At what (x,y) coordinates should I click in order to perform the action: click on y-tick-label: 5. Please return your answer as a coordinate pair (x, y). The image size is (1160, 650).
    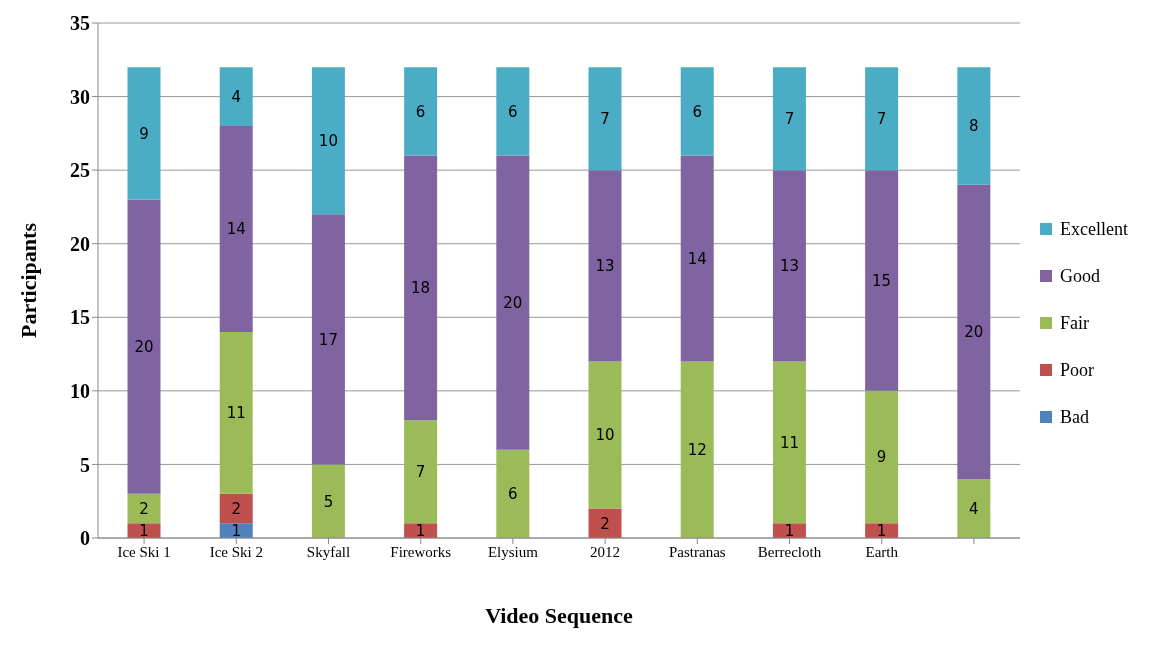
    Looking at the image, I should click on (85, 464).